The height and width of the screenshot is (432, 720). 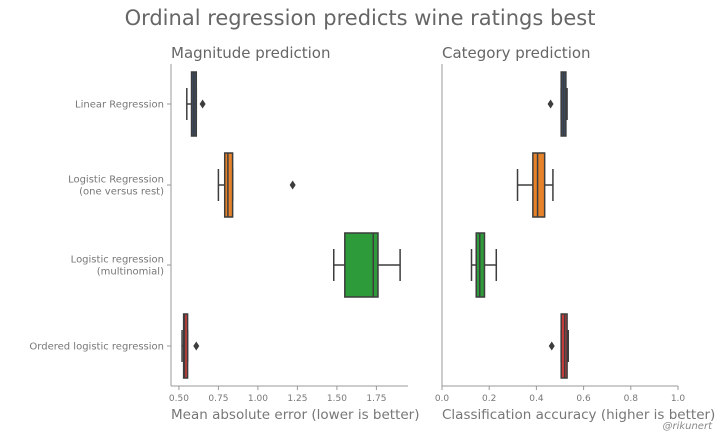 What do you see at coordinates (119, 105) in the screenshot?
I see `category-label: Linear Regression` at bounding box center [119, 105].